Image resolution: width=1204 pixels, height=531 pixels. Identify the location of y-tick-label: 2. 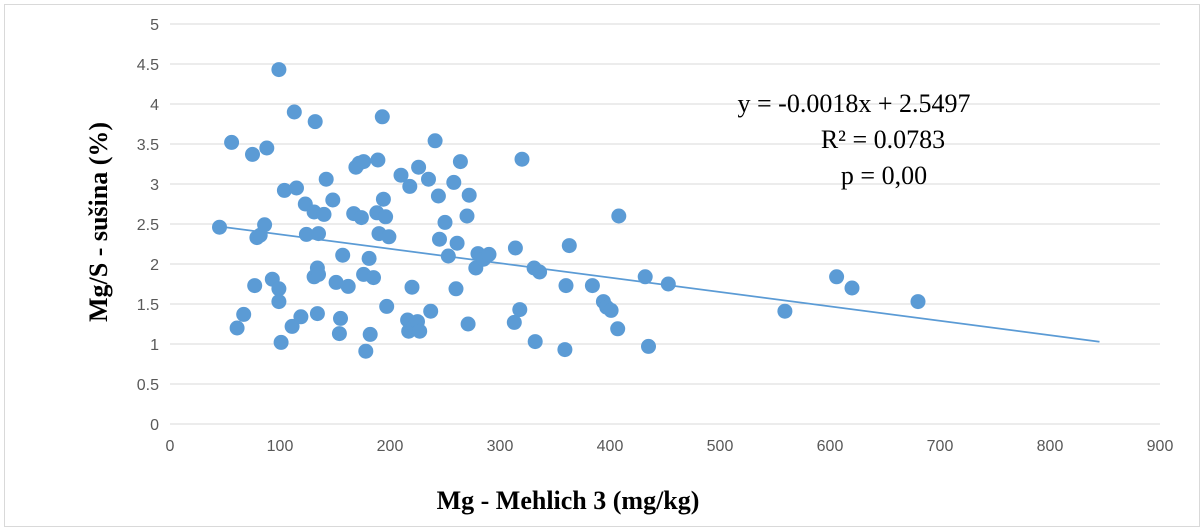
(154, 265).